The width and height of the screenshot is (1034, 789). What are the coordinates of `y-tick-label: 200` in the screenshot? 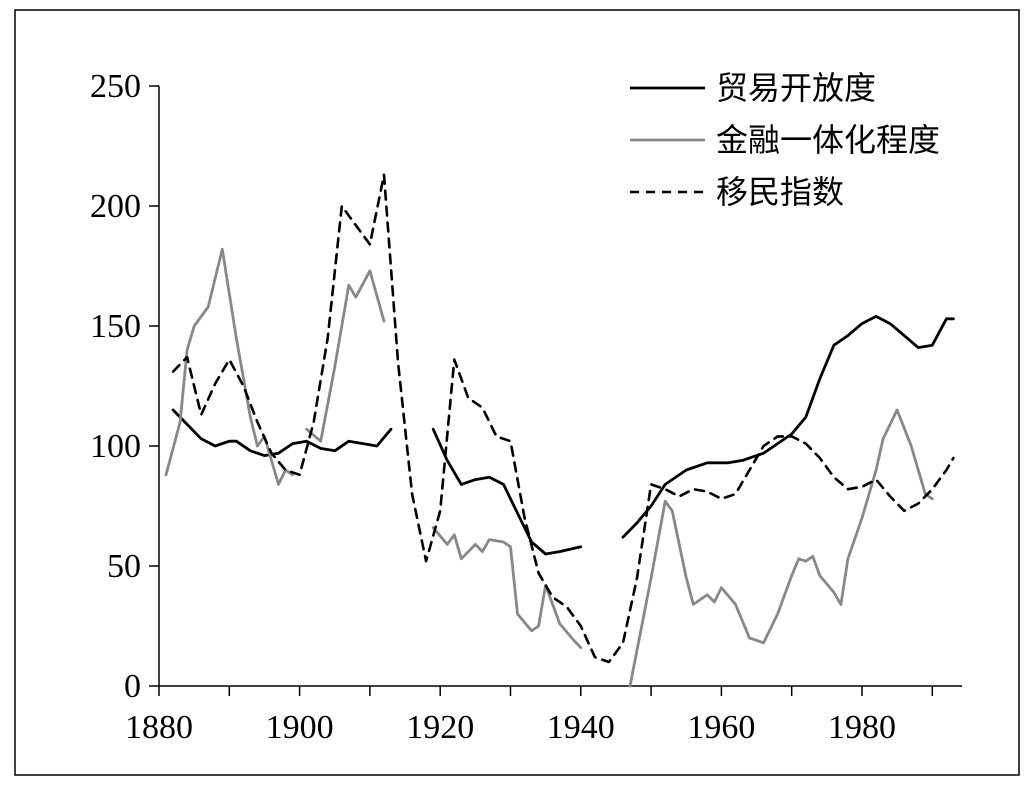 It's located at (115, 206).